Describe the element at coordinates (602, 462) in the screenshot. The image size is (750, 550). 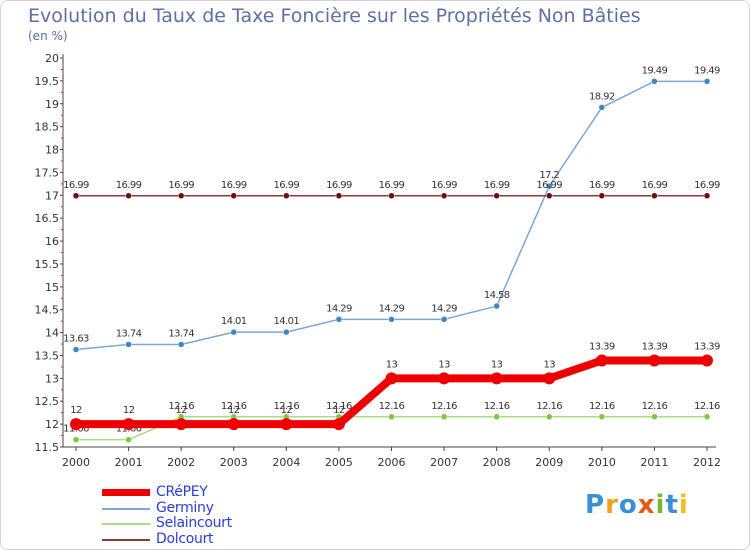
I see `x-tick-label: 2010` at that location.